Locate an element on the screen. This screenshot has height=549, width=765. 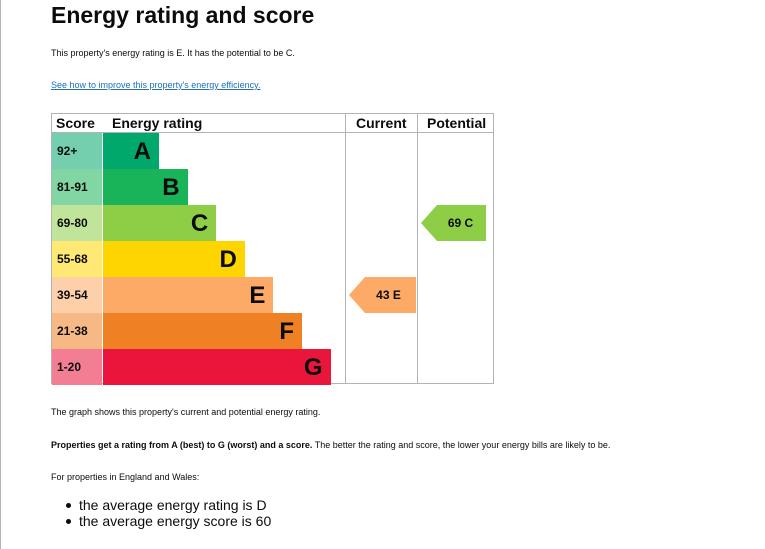
chart-right-border is located at coordinates (493, 248).